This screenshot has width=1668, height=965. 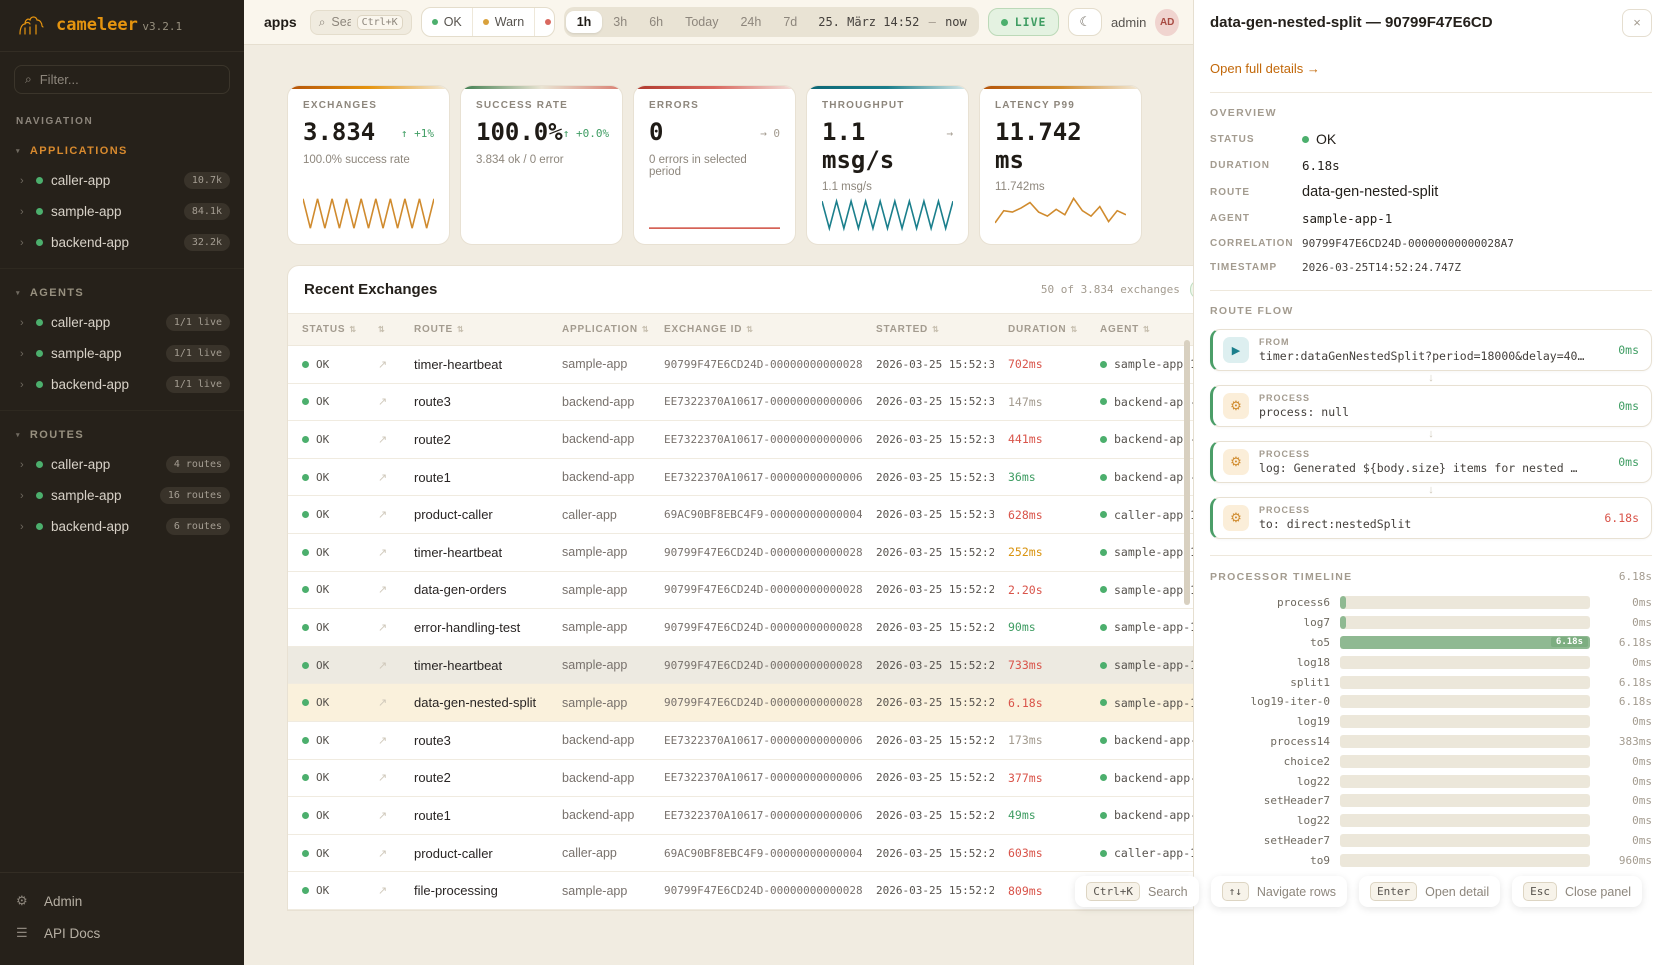 I want to click on sidebar-item-backend-app: › backend-app 6 routes, so click(x=122, y=526).